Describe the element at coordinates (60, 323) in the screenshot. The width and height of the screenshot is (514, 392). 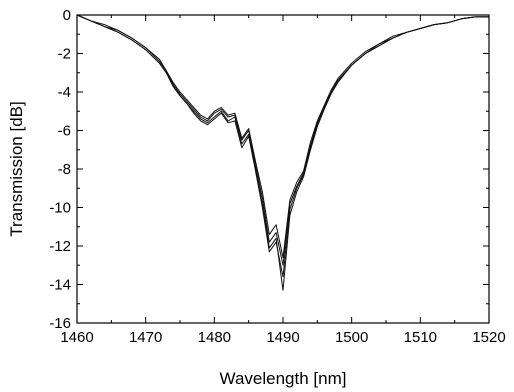
I see `y-tick-label: -16` at that location.